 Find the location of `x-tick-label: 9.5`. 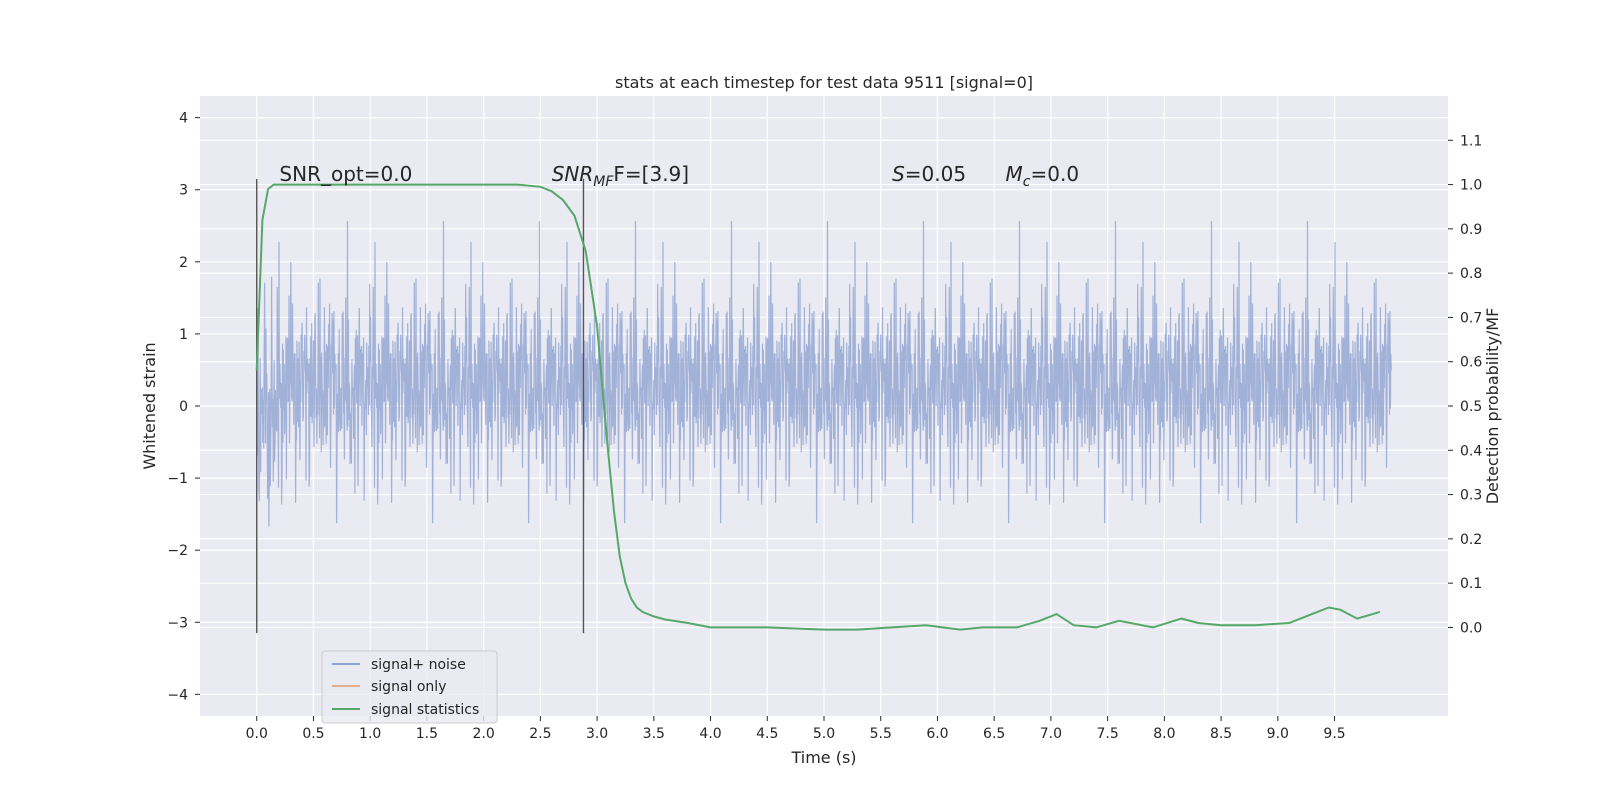

x-tick-label: 9.5 is located at coordinates (1334, 734).